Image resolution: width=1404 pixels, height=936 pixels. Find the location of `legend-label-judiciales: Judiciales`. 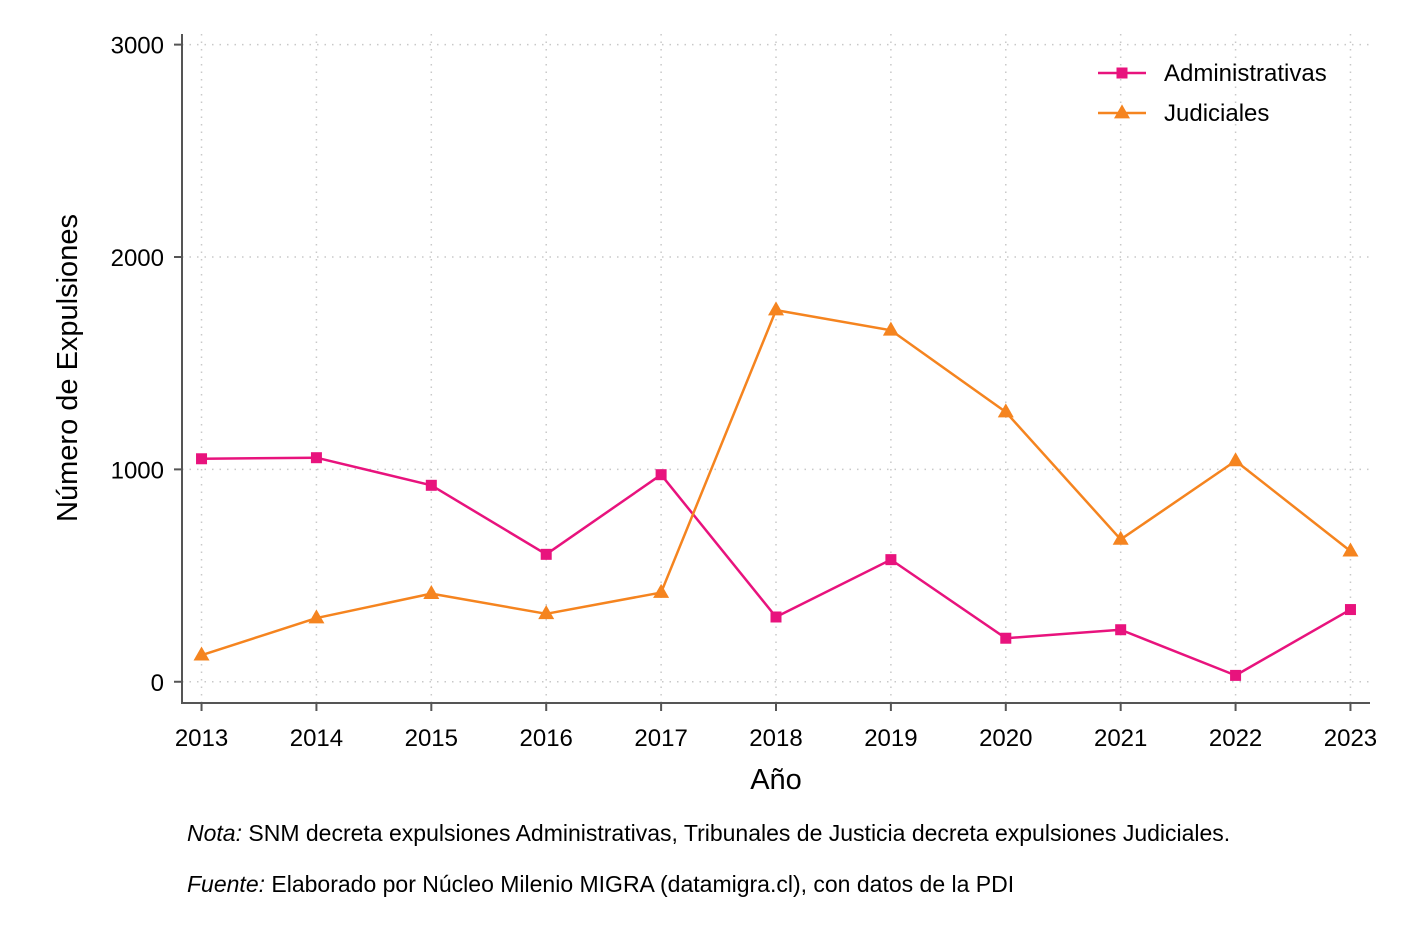

legend-label-judiciales: Judiciales is located at coordinates (1216, 113).